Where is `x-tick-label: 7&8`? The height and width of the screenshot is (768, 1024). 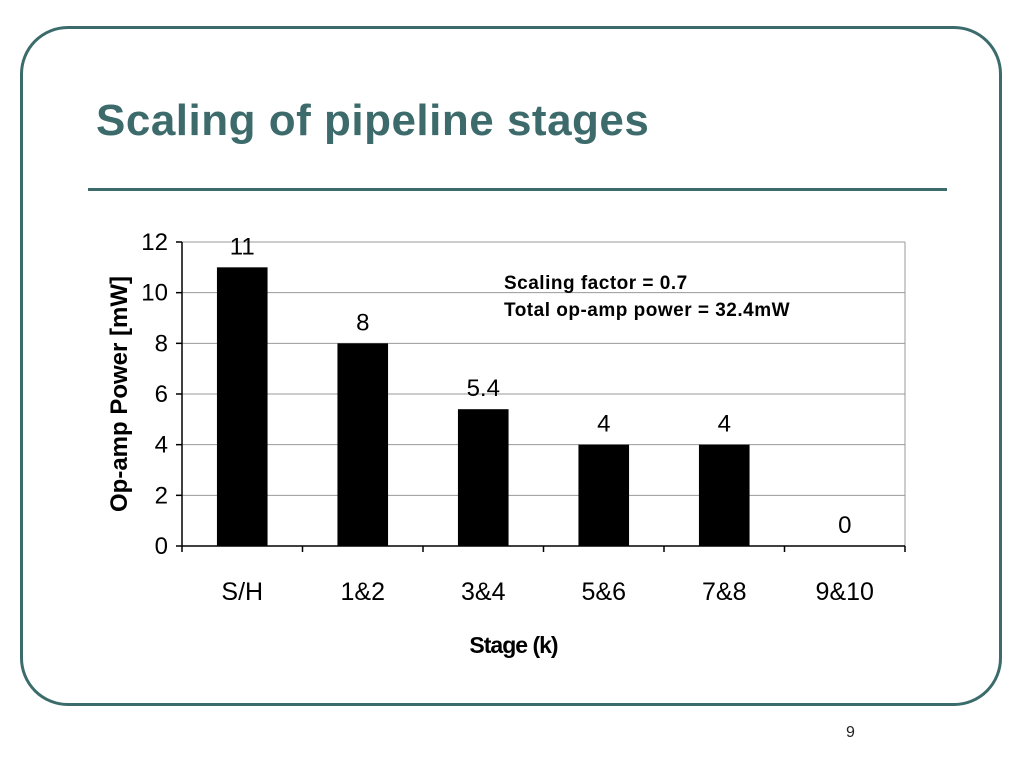 x-tick-label: 7&8 is located at coordinates (724, 592).